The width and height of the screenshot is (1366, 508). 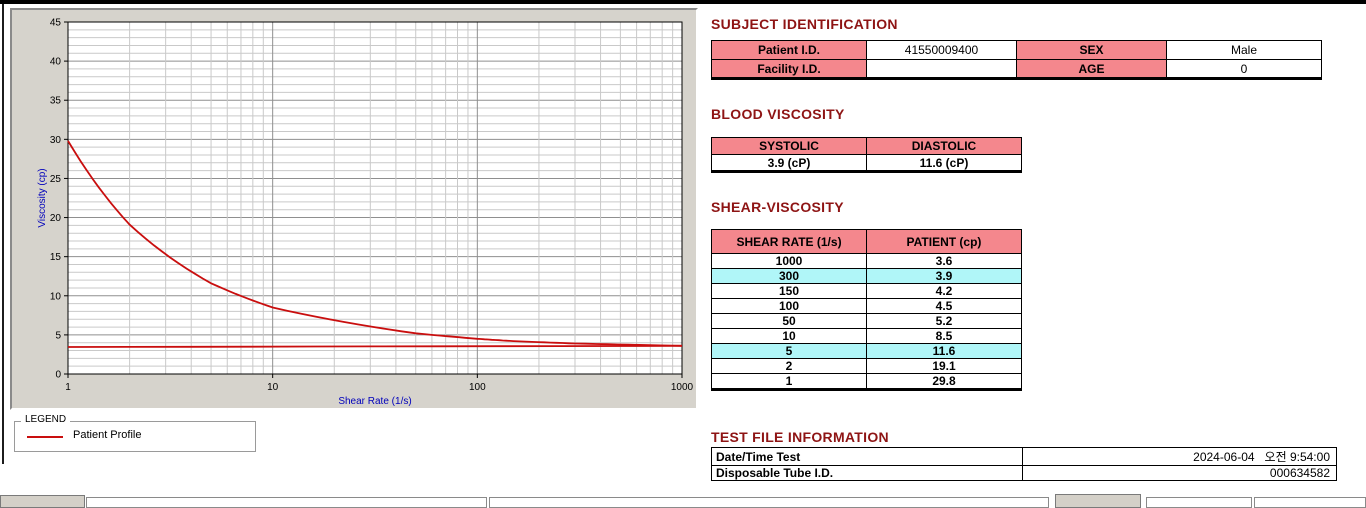 What do you see at coordinates (804, 24) in the screenshot?
I see `subject-identification-heading: SUBJECT IDENTIFICATION` at bounding box center [804, 24].